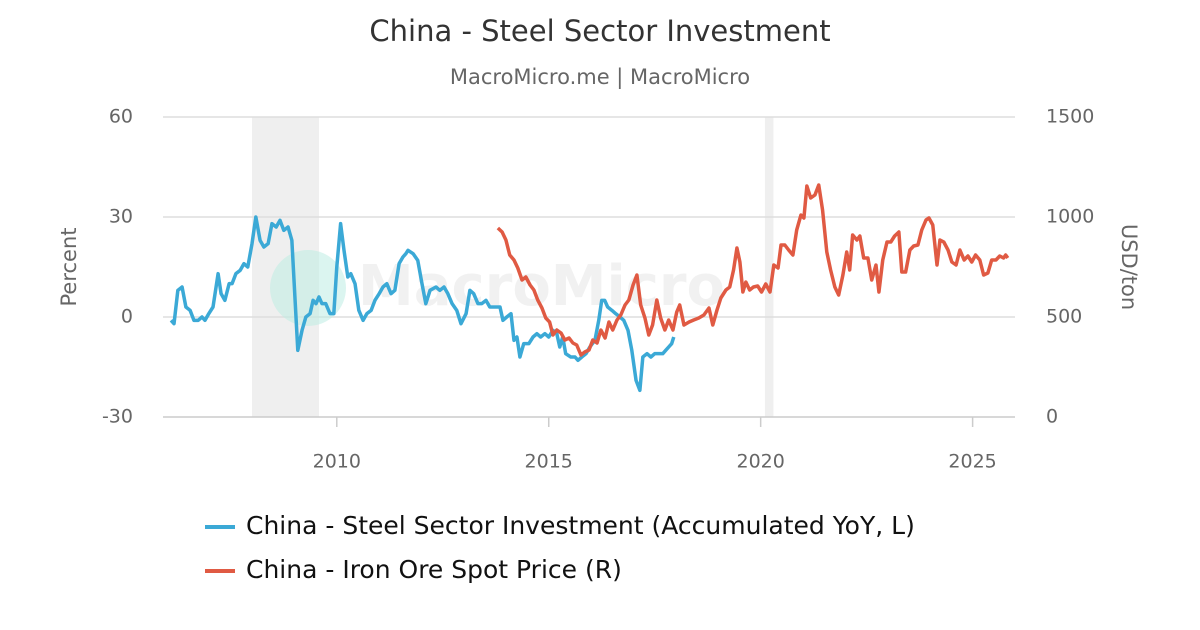 Image resolution: width=1200 pixels, height=630 pixels. I want to click on x-tick-label: 2025, so click(972, 462).